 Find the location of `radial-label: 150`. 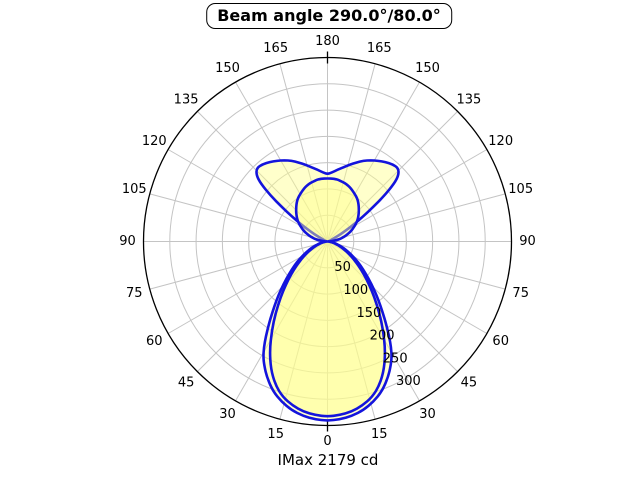

radial-label: 150 is located at coordinates (368, 313).